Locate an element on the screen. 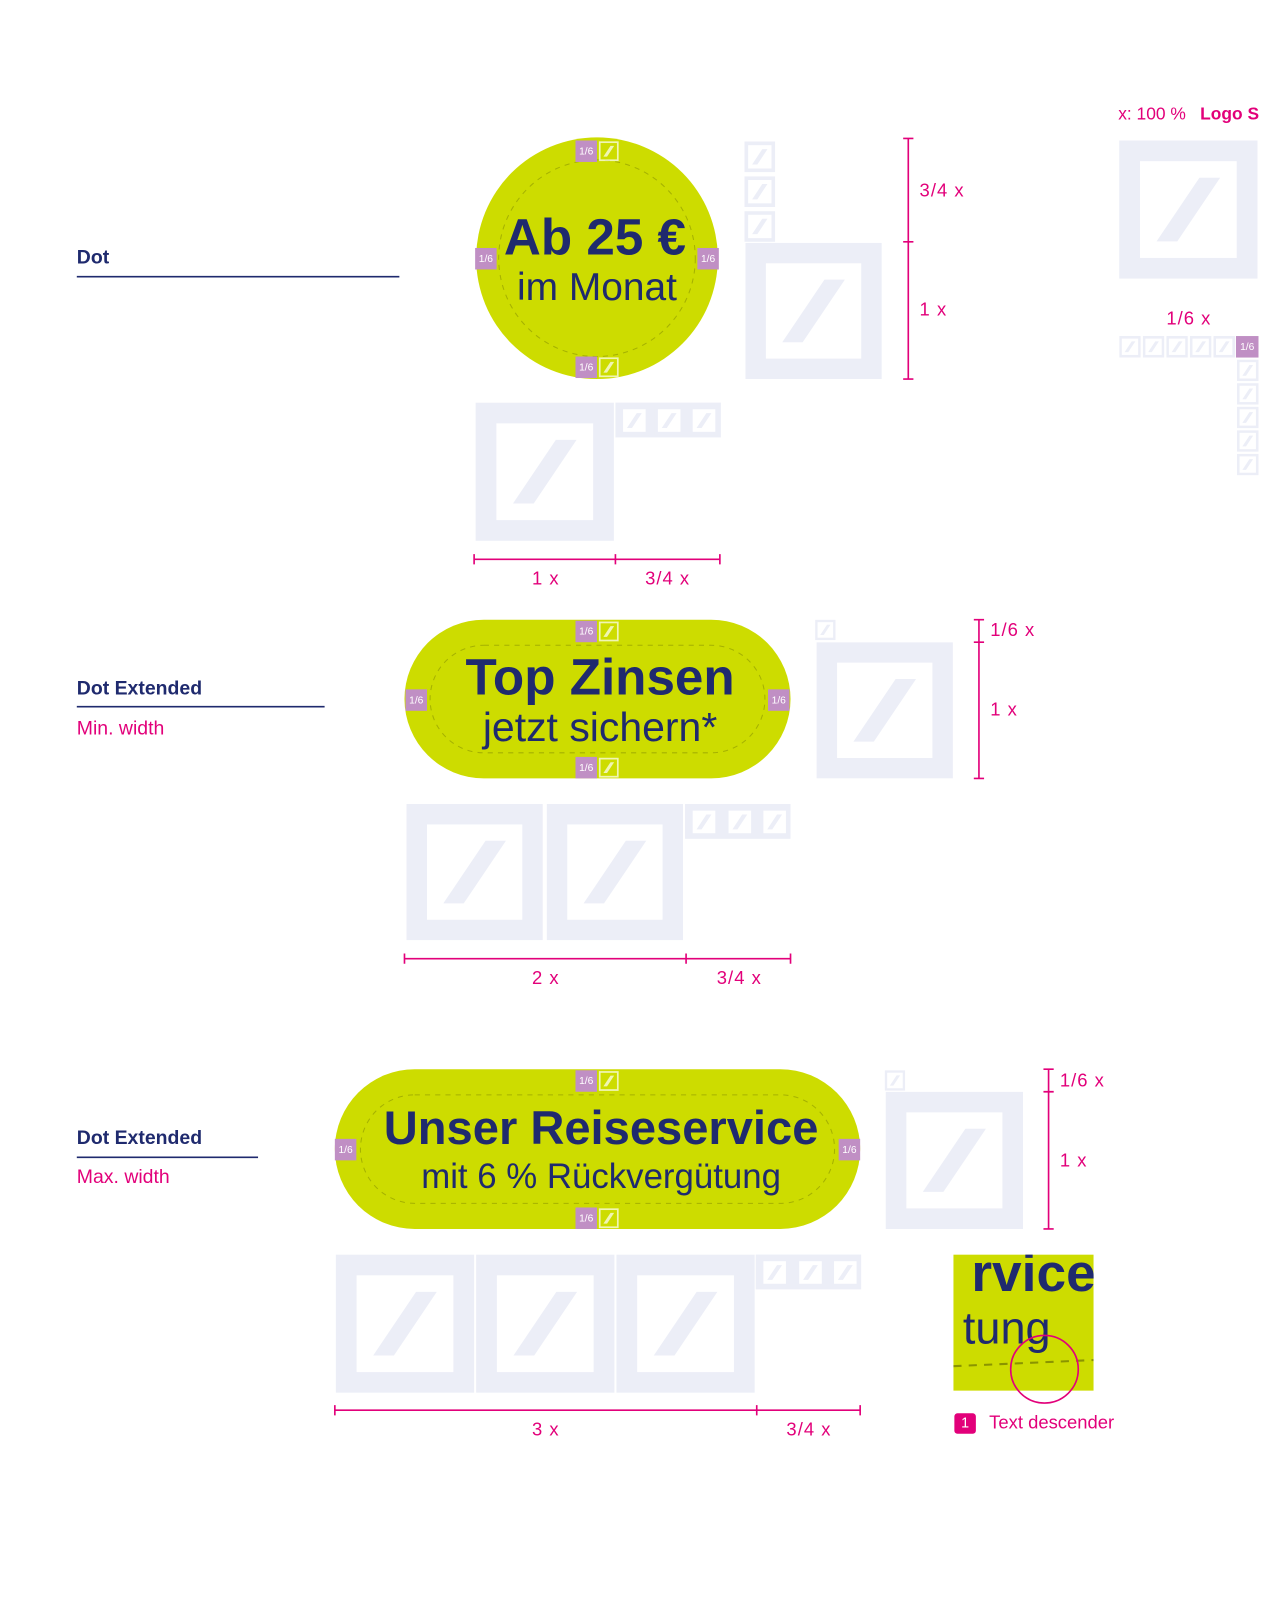 Image resolution: width=1280 pixels, height=1612 pixels. highlight-circle is located at coordinates (1044, 1369).